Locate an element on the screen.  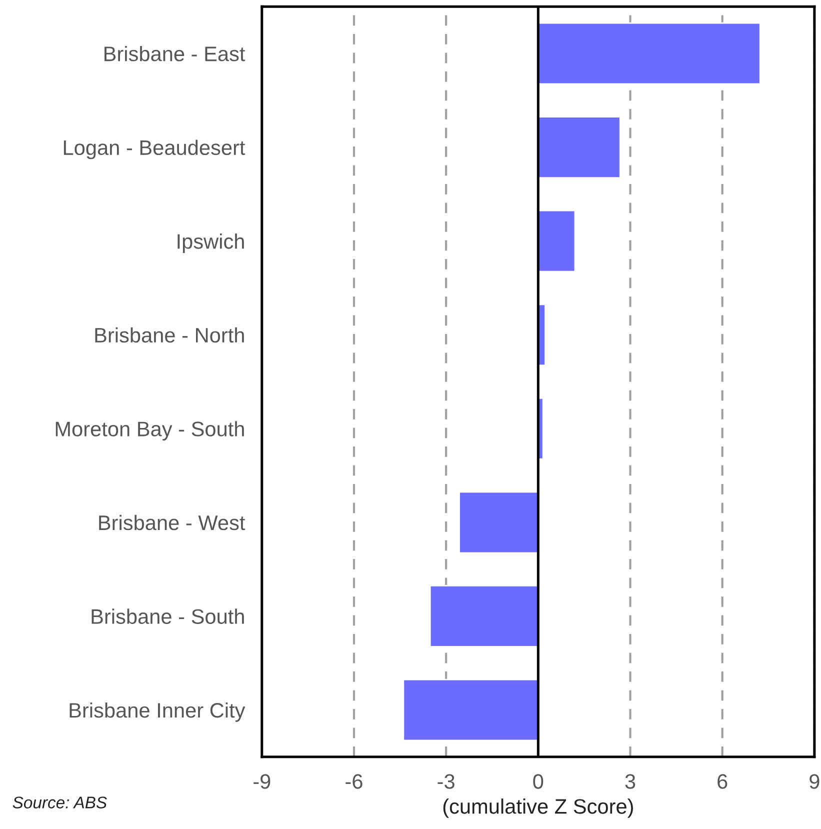
y-tick-label: Logan - Beaudesert is located at coordinates (155, 150).